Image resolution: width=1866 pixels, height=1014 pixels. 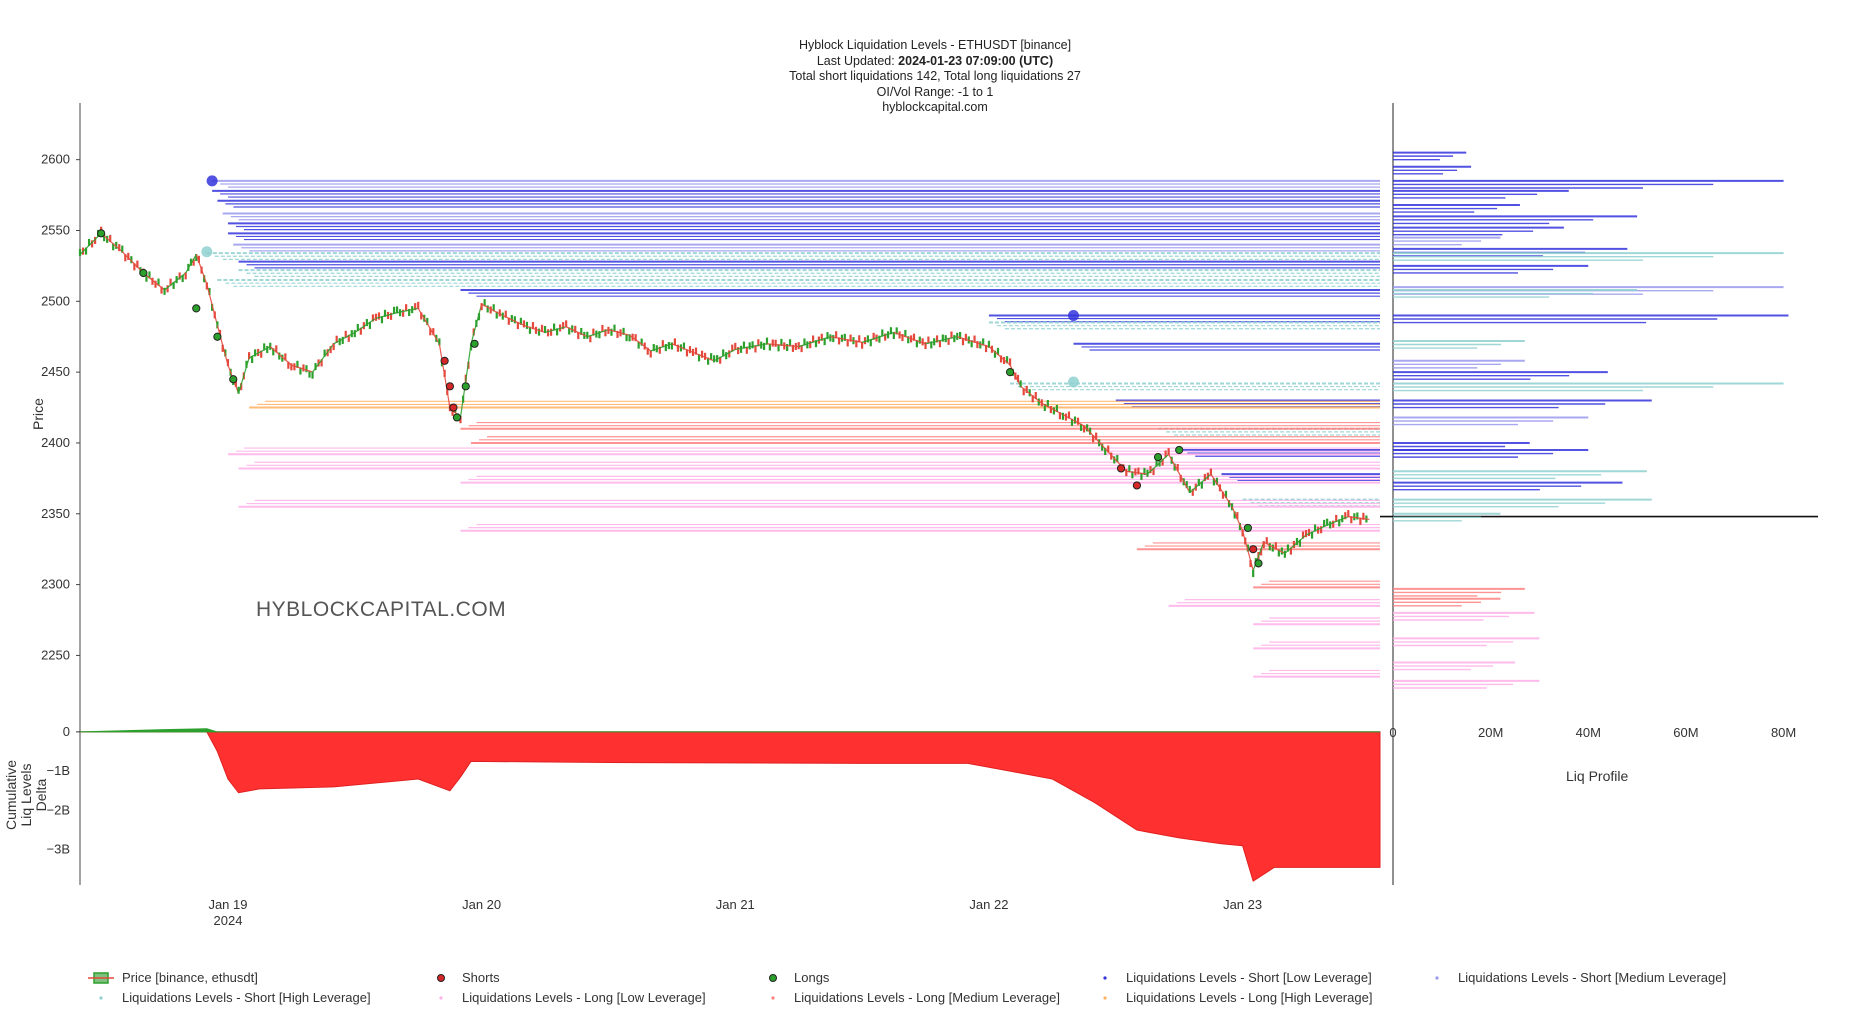 I want to click on x-tick-sublabel: 2024, so click(x=228, y=920).